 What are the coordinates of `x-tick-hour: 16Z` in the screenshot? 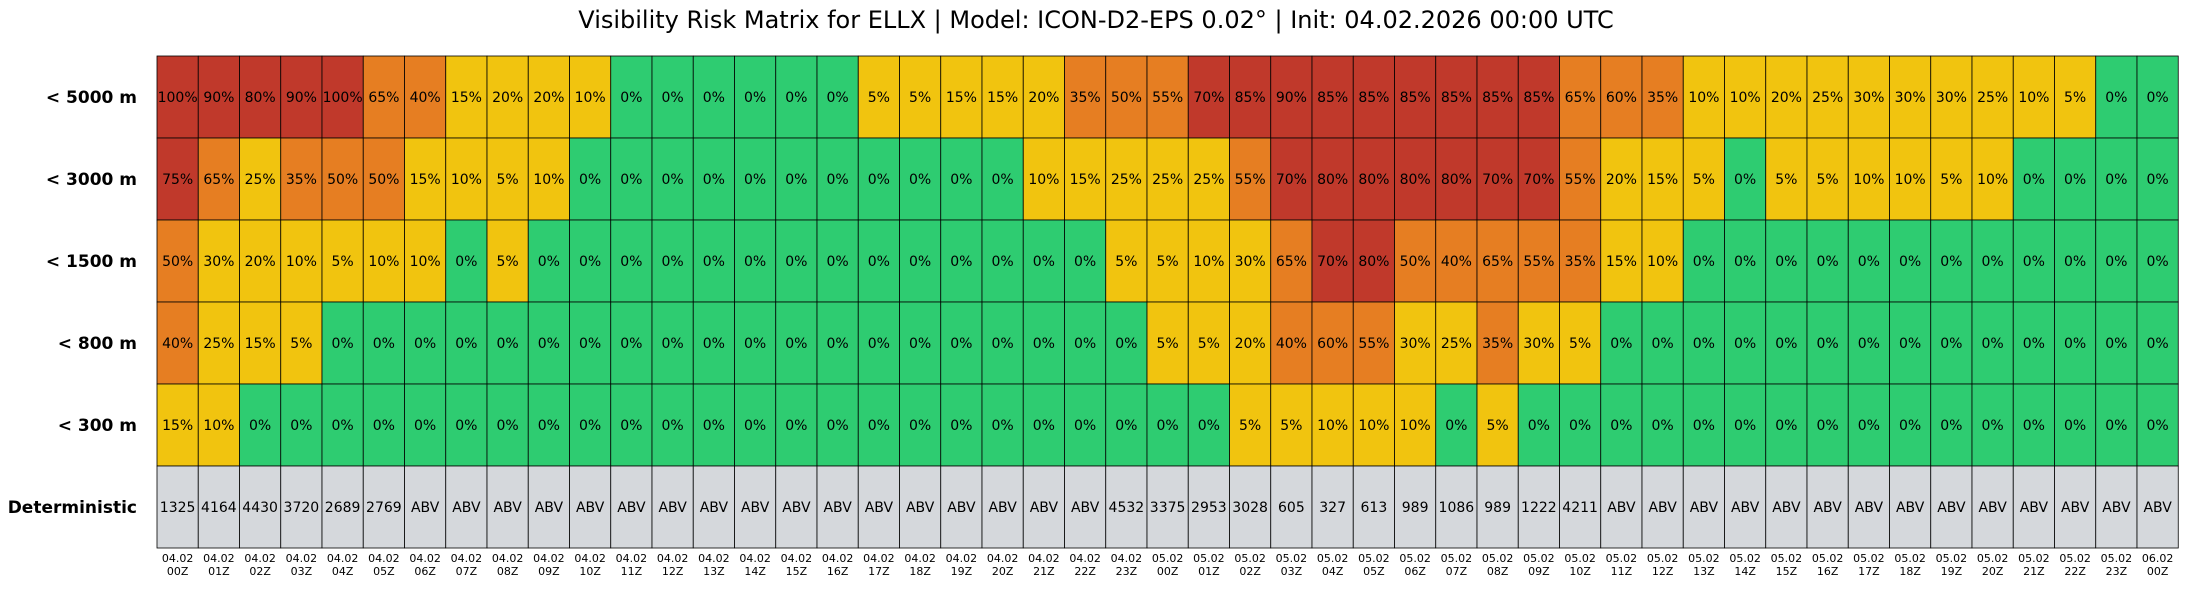 It's located at (1828, 571).